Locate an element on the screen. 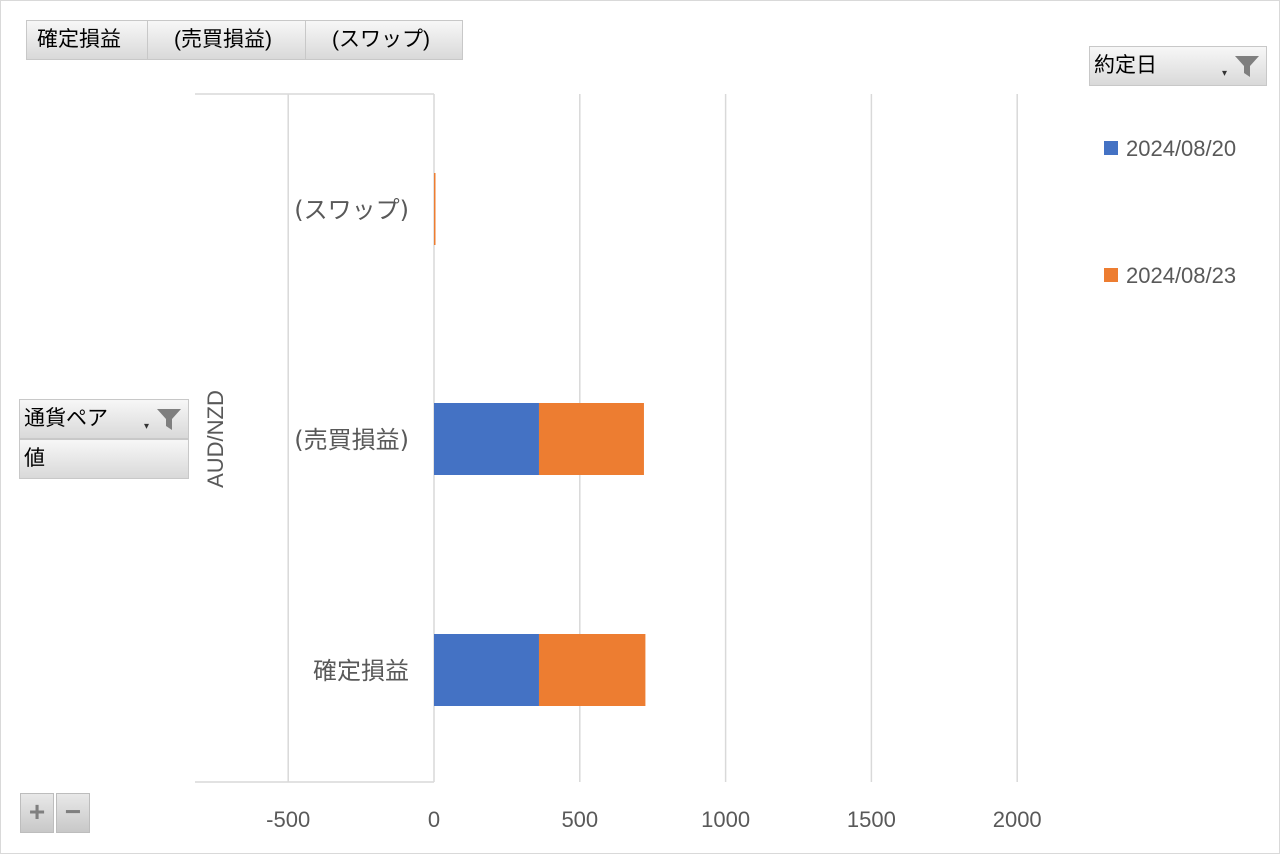  value-field-button-realized: 確定損益 is located at coordinates (87, 40).